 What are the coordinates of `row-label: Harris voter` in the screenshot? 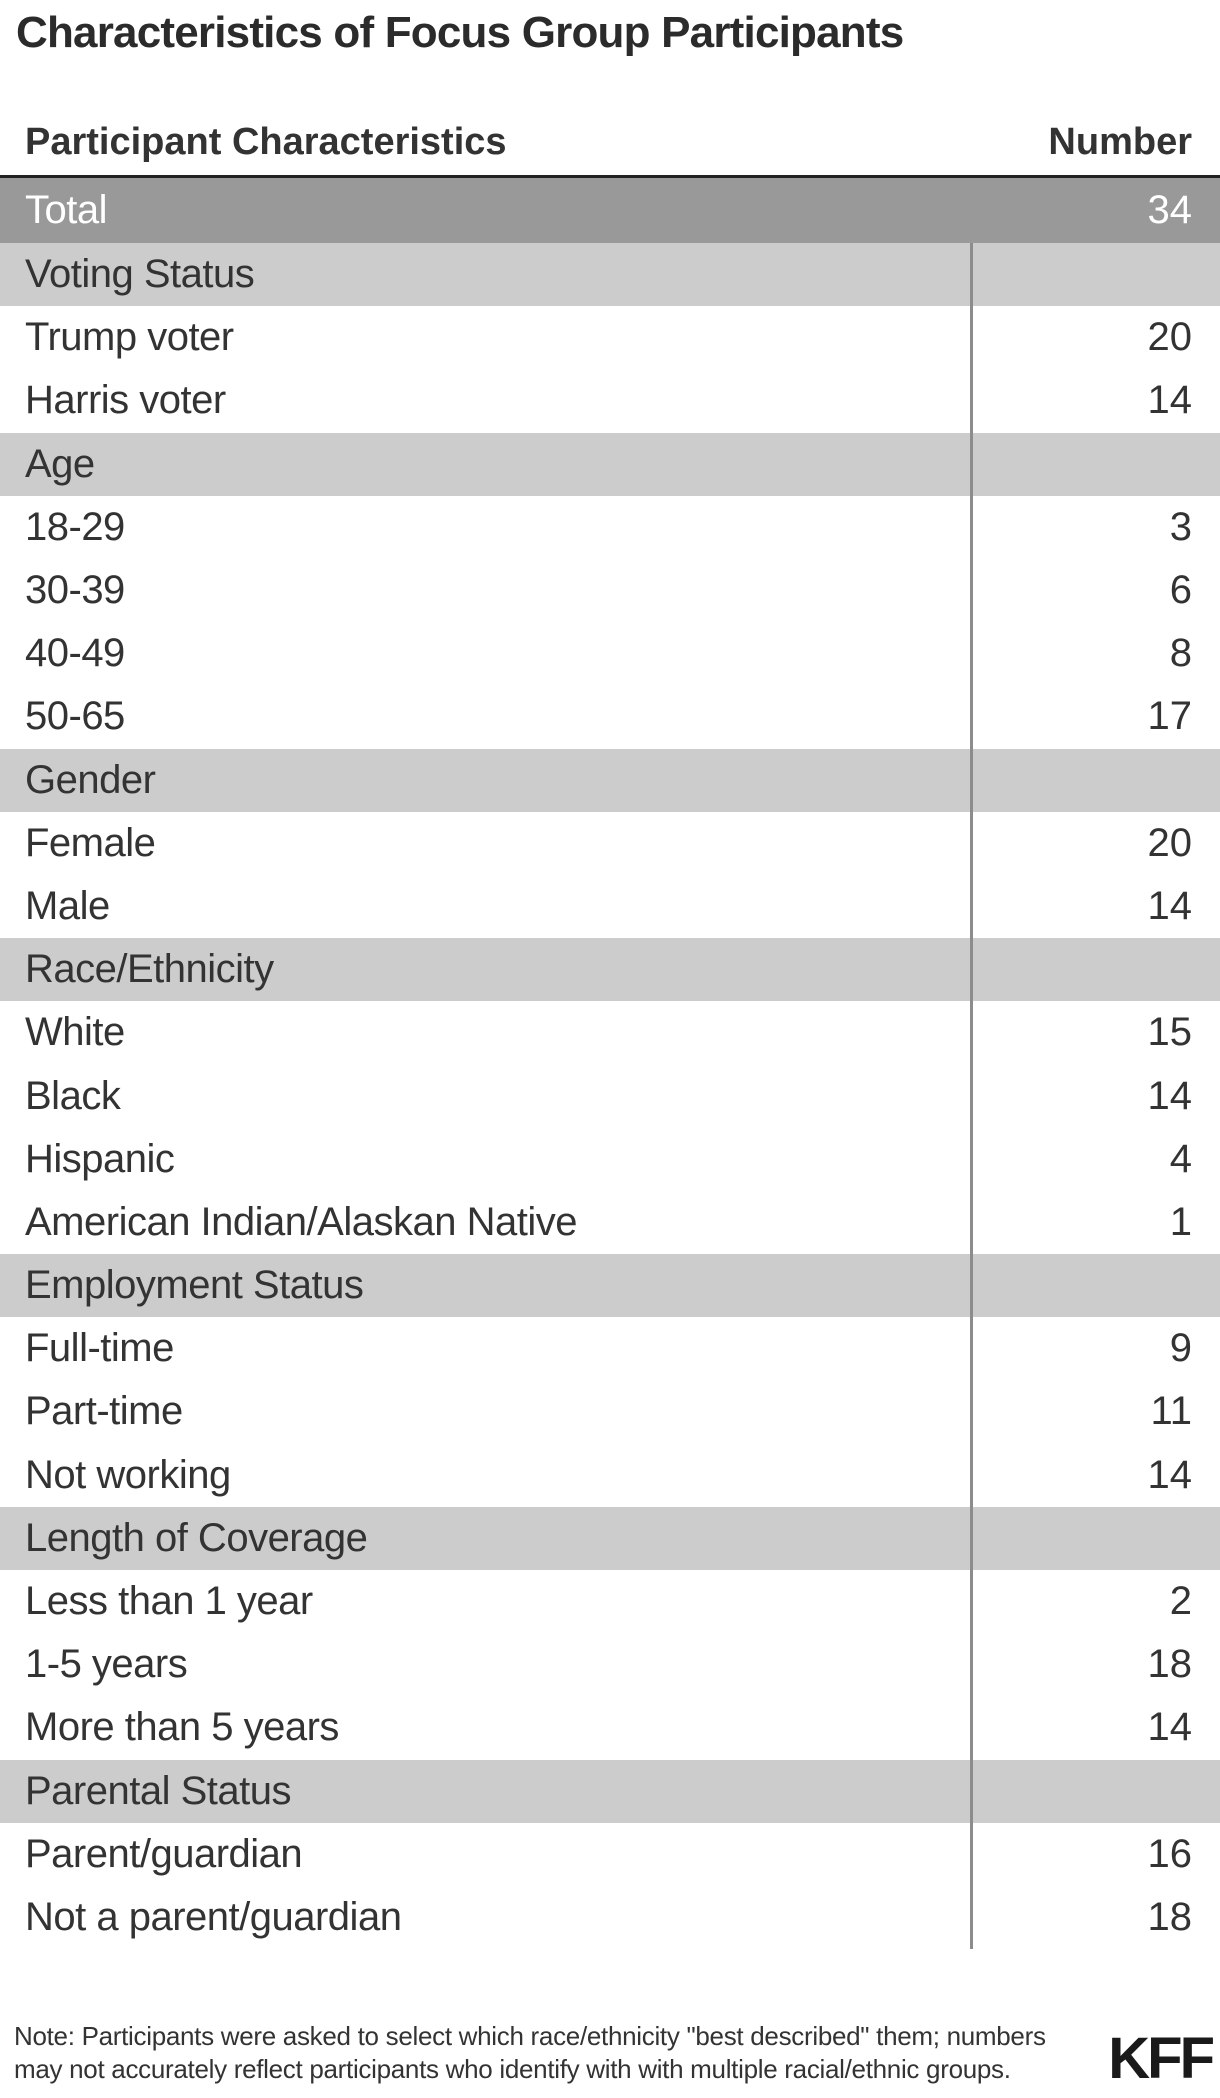 It's located at (125, 400).